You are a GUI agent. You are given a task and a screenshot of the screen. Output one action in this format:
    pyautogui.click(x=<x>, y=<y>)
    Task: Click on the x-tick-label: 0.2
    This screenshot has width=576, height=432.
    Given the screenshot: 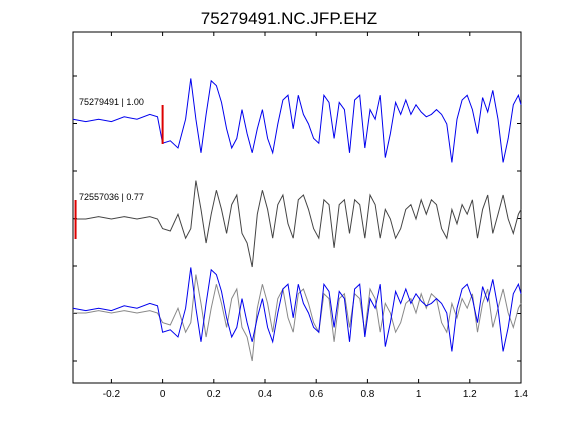 What is the action you would take?
    pyautogui.click(x=214, y=394)
    